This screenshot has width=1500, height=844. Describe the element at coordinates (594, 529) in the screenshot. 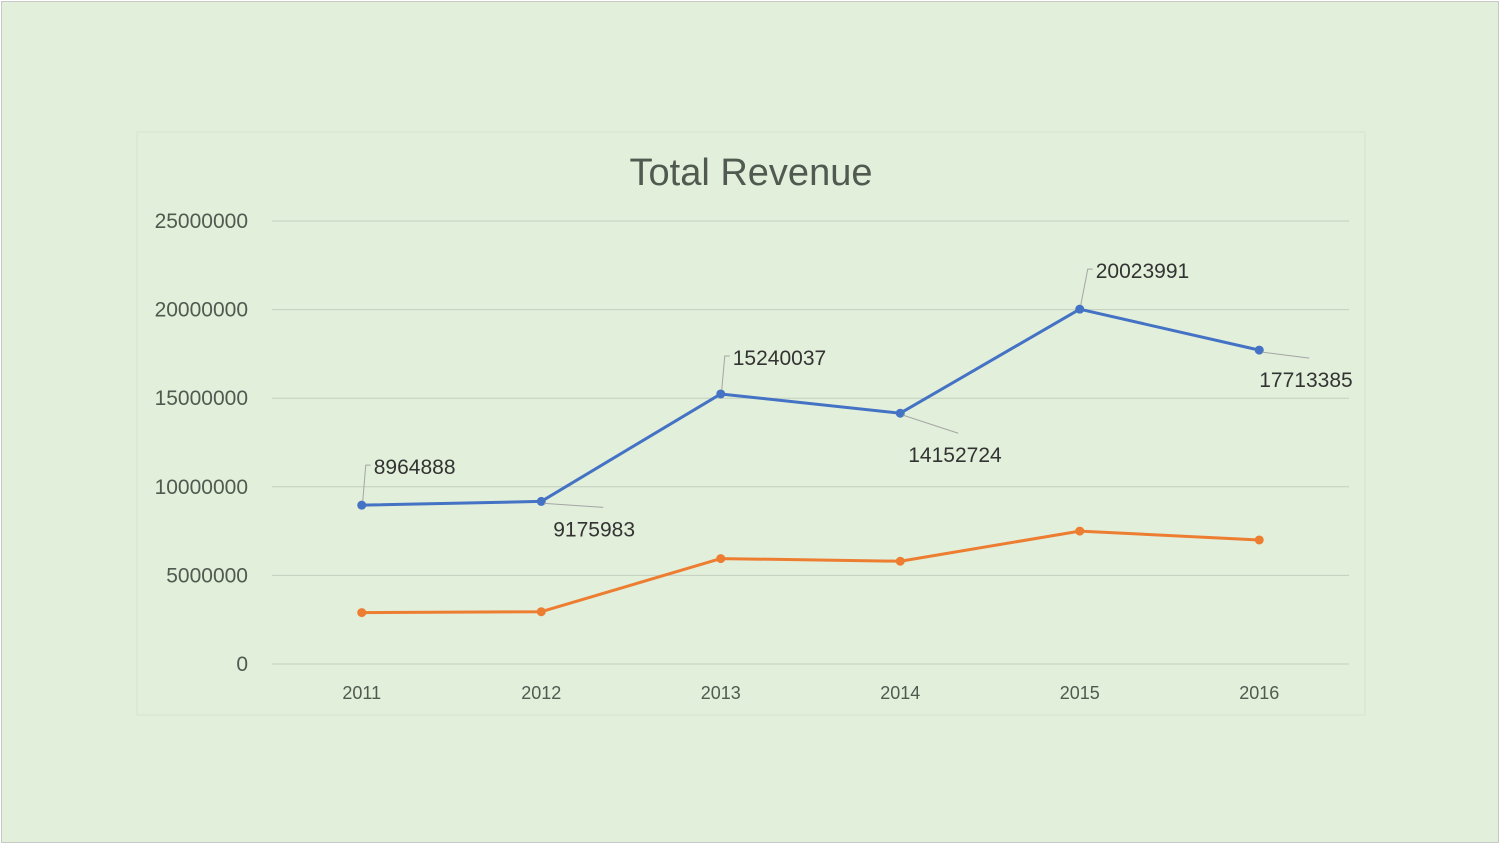

I see `data-label: 9175983` at that location.